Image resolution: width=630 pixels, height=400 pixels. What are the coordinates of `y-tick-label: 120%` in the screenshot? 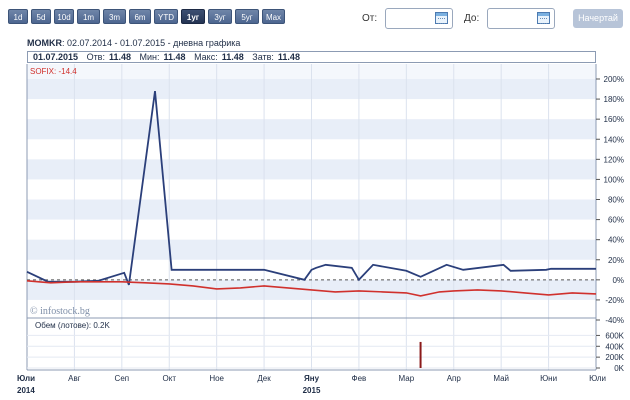 It's located at (614, 159).